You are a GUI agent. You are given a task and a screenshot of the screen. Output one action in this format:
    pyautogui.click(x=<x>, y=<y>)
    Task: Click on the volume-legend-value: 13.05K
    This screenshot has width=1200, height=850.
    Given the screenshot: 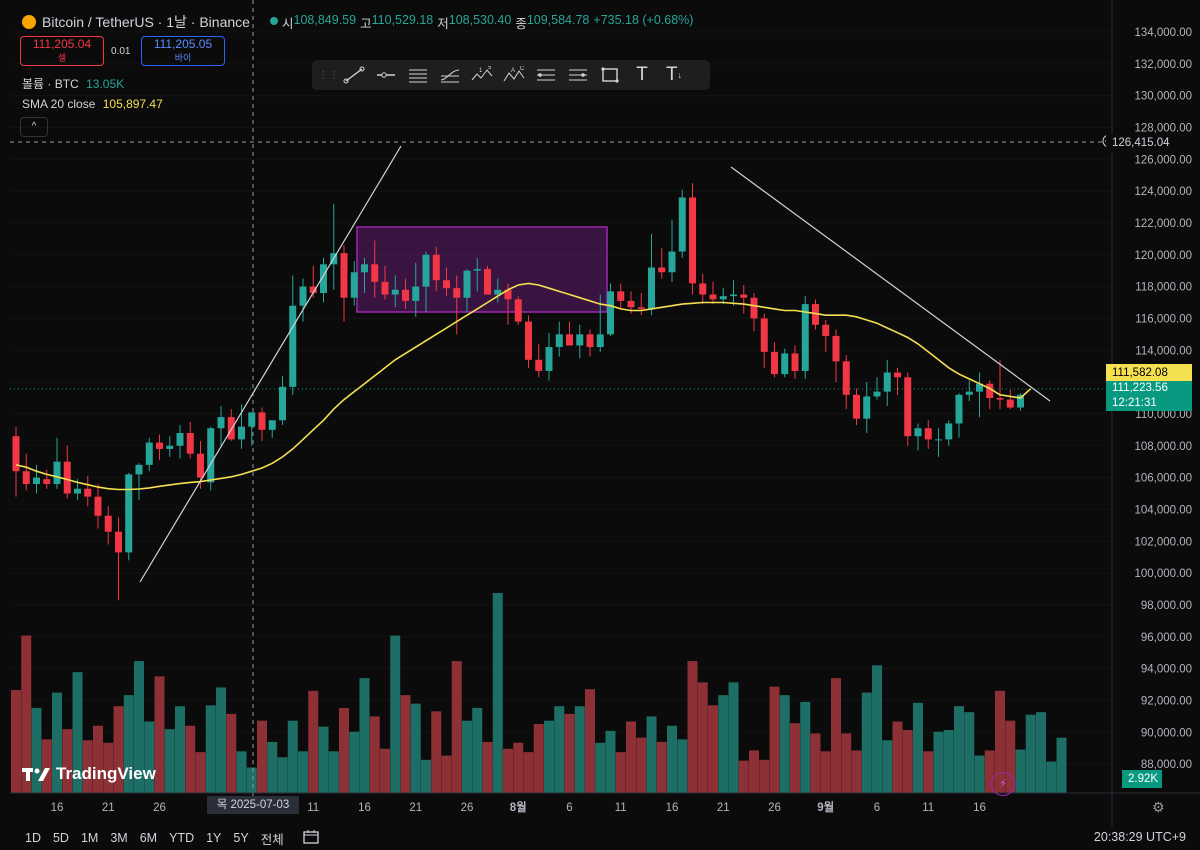 What is the action you would take?
    pyautogui.click(x=105, y=84)
    